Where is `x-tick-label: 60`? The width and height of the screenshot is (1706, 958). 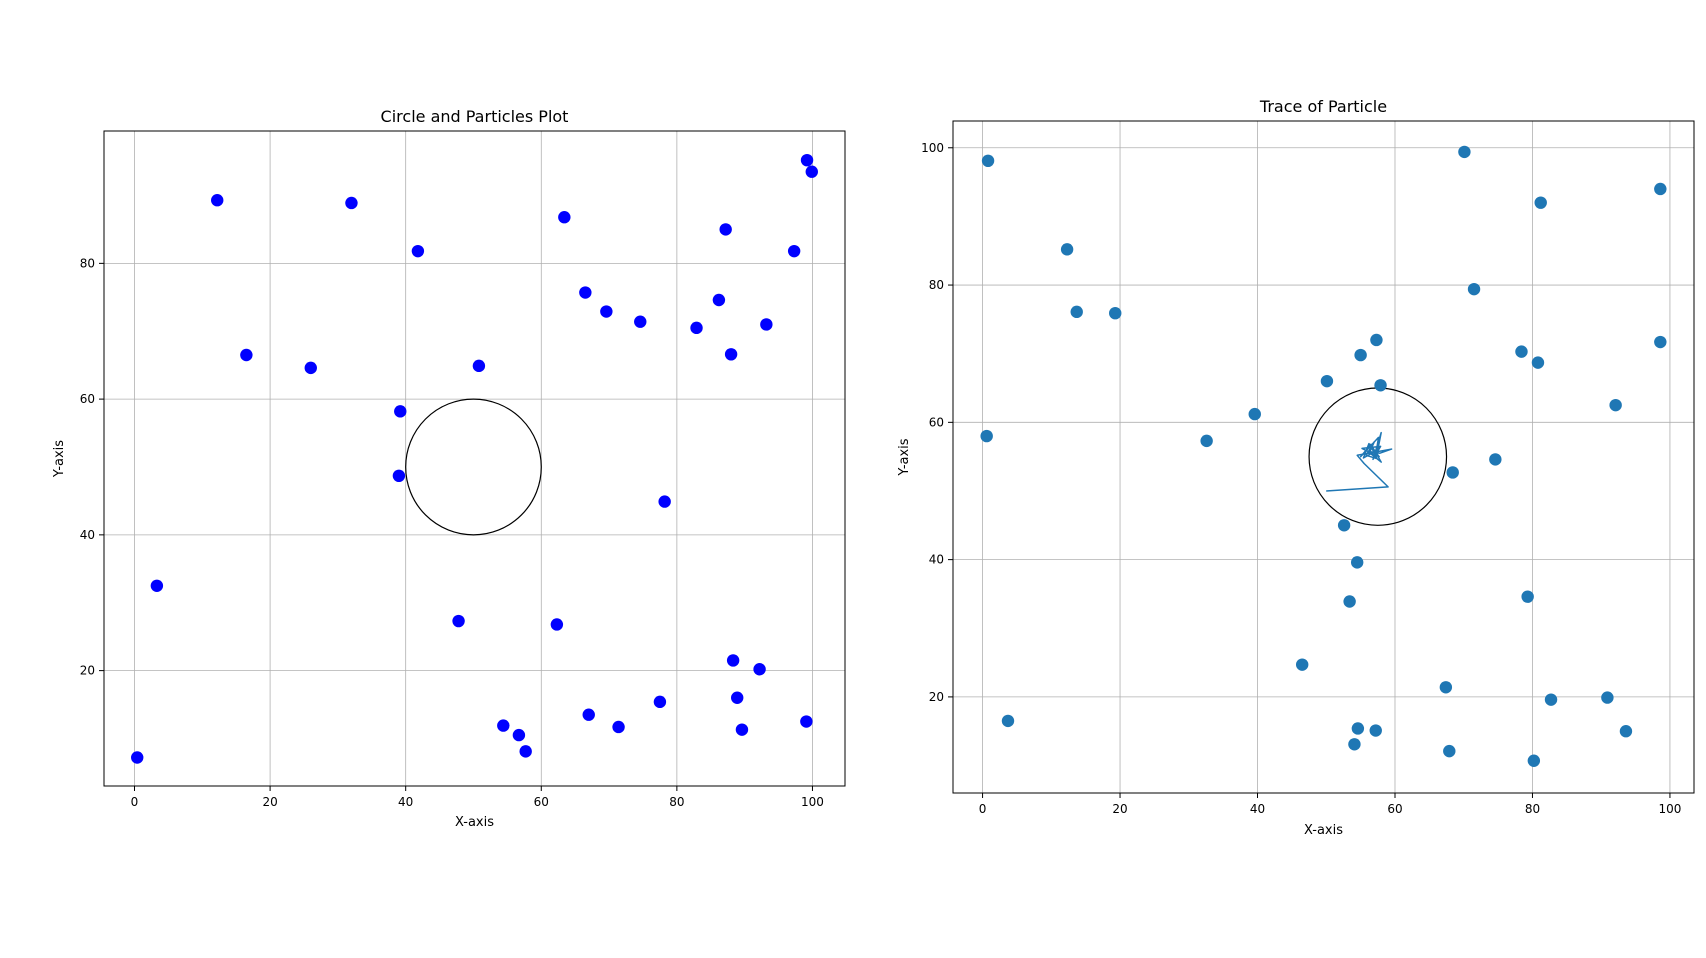 x-tick-label: 60 is located at coordinates (541, 802).